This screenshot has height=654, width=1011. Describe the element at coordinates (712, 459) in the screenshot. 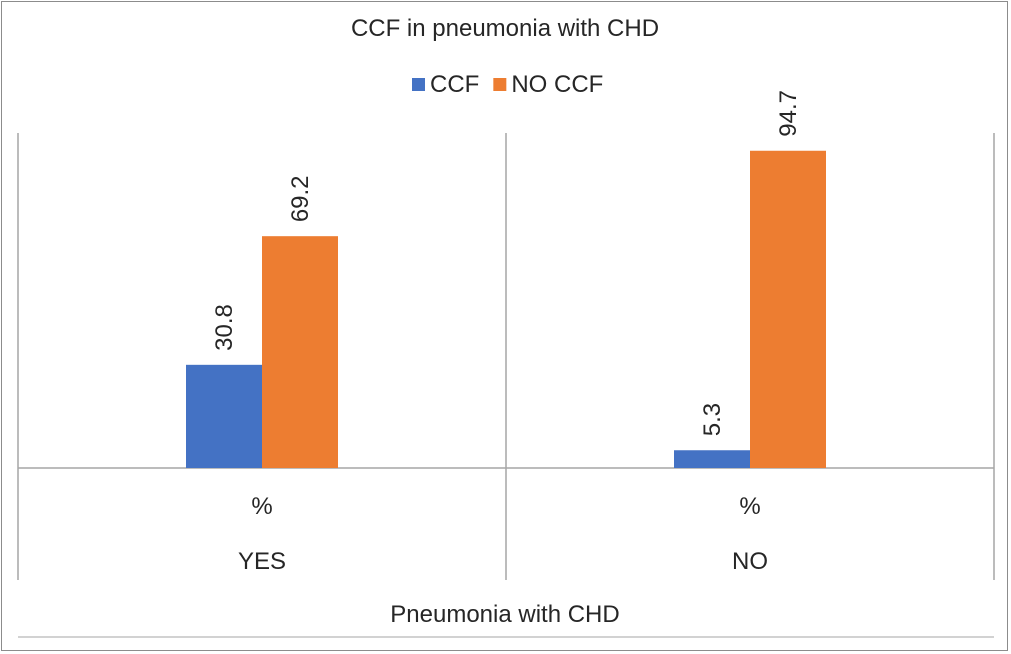

I see `bar-ccf-no` at that location.